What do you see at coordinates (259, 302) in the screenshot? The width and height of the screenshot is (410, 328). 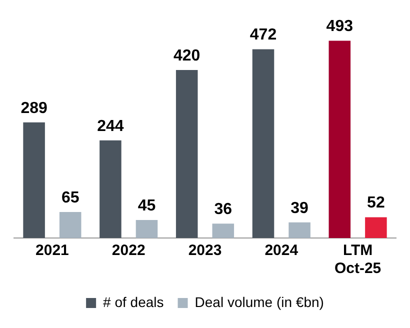 I see `legend-label: Deal volume (in €bn)` at bounding box center [259, 302].